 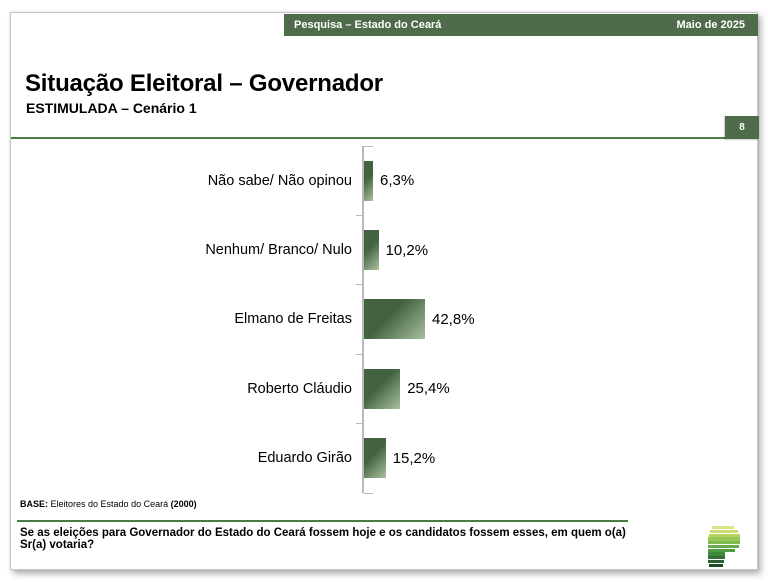 I want to click on base-text: Eleitores do Estado do Ceará, so click(x=109, y=504).